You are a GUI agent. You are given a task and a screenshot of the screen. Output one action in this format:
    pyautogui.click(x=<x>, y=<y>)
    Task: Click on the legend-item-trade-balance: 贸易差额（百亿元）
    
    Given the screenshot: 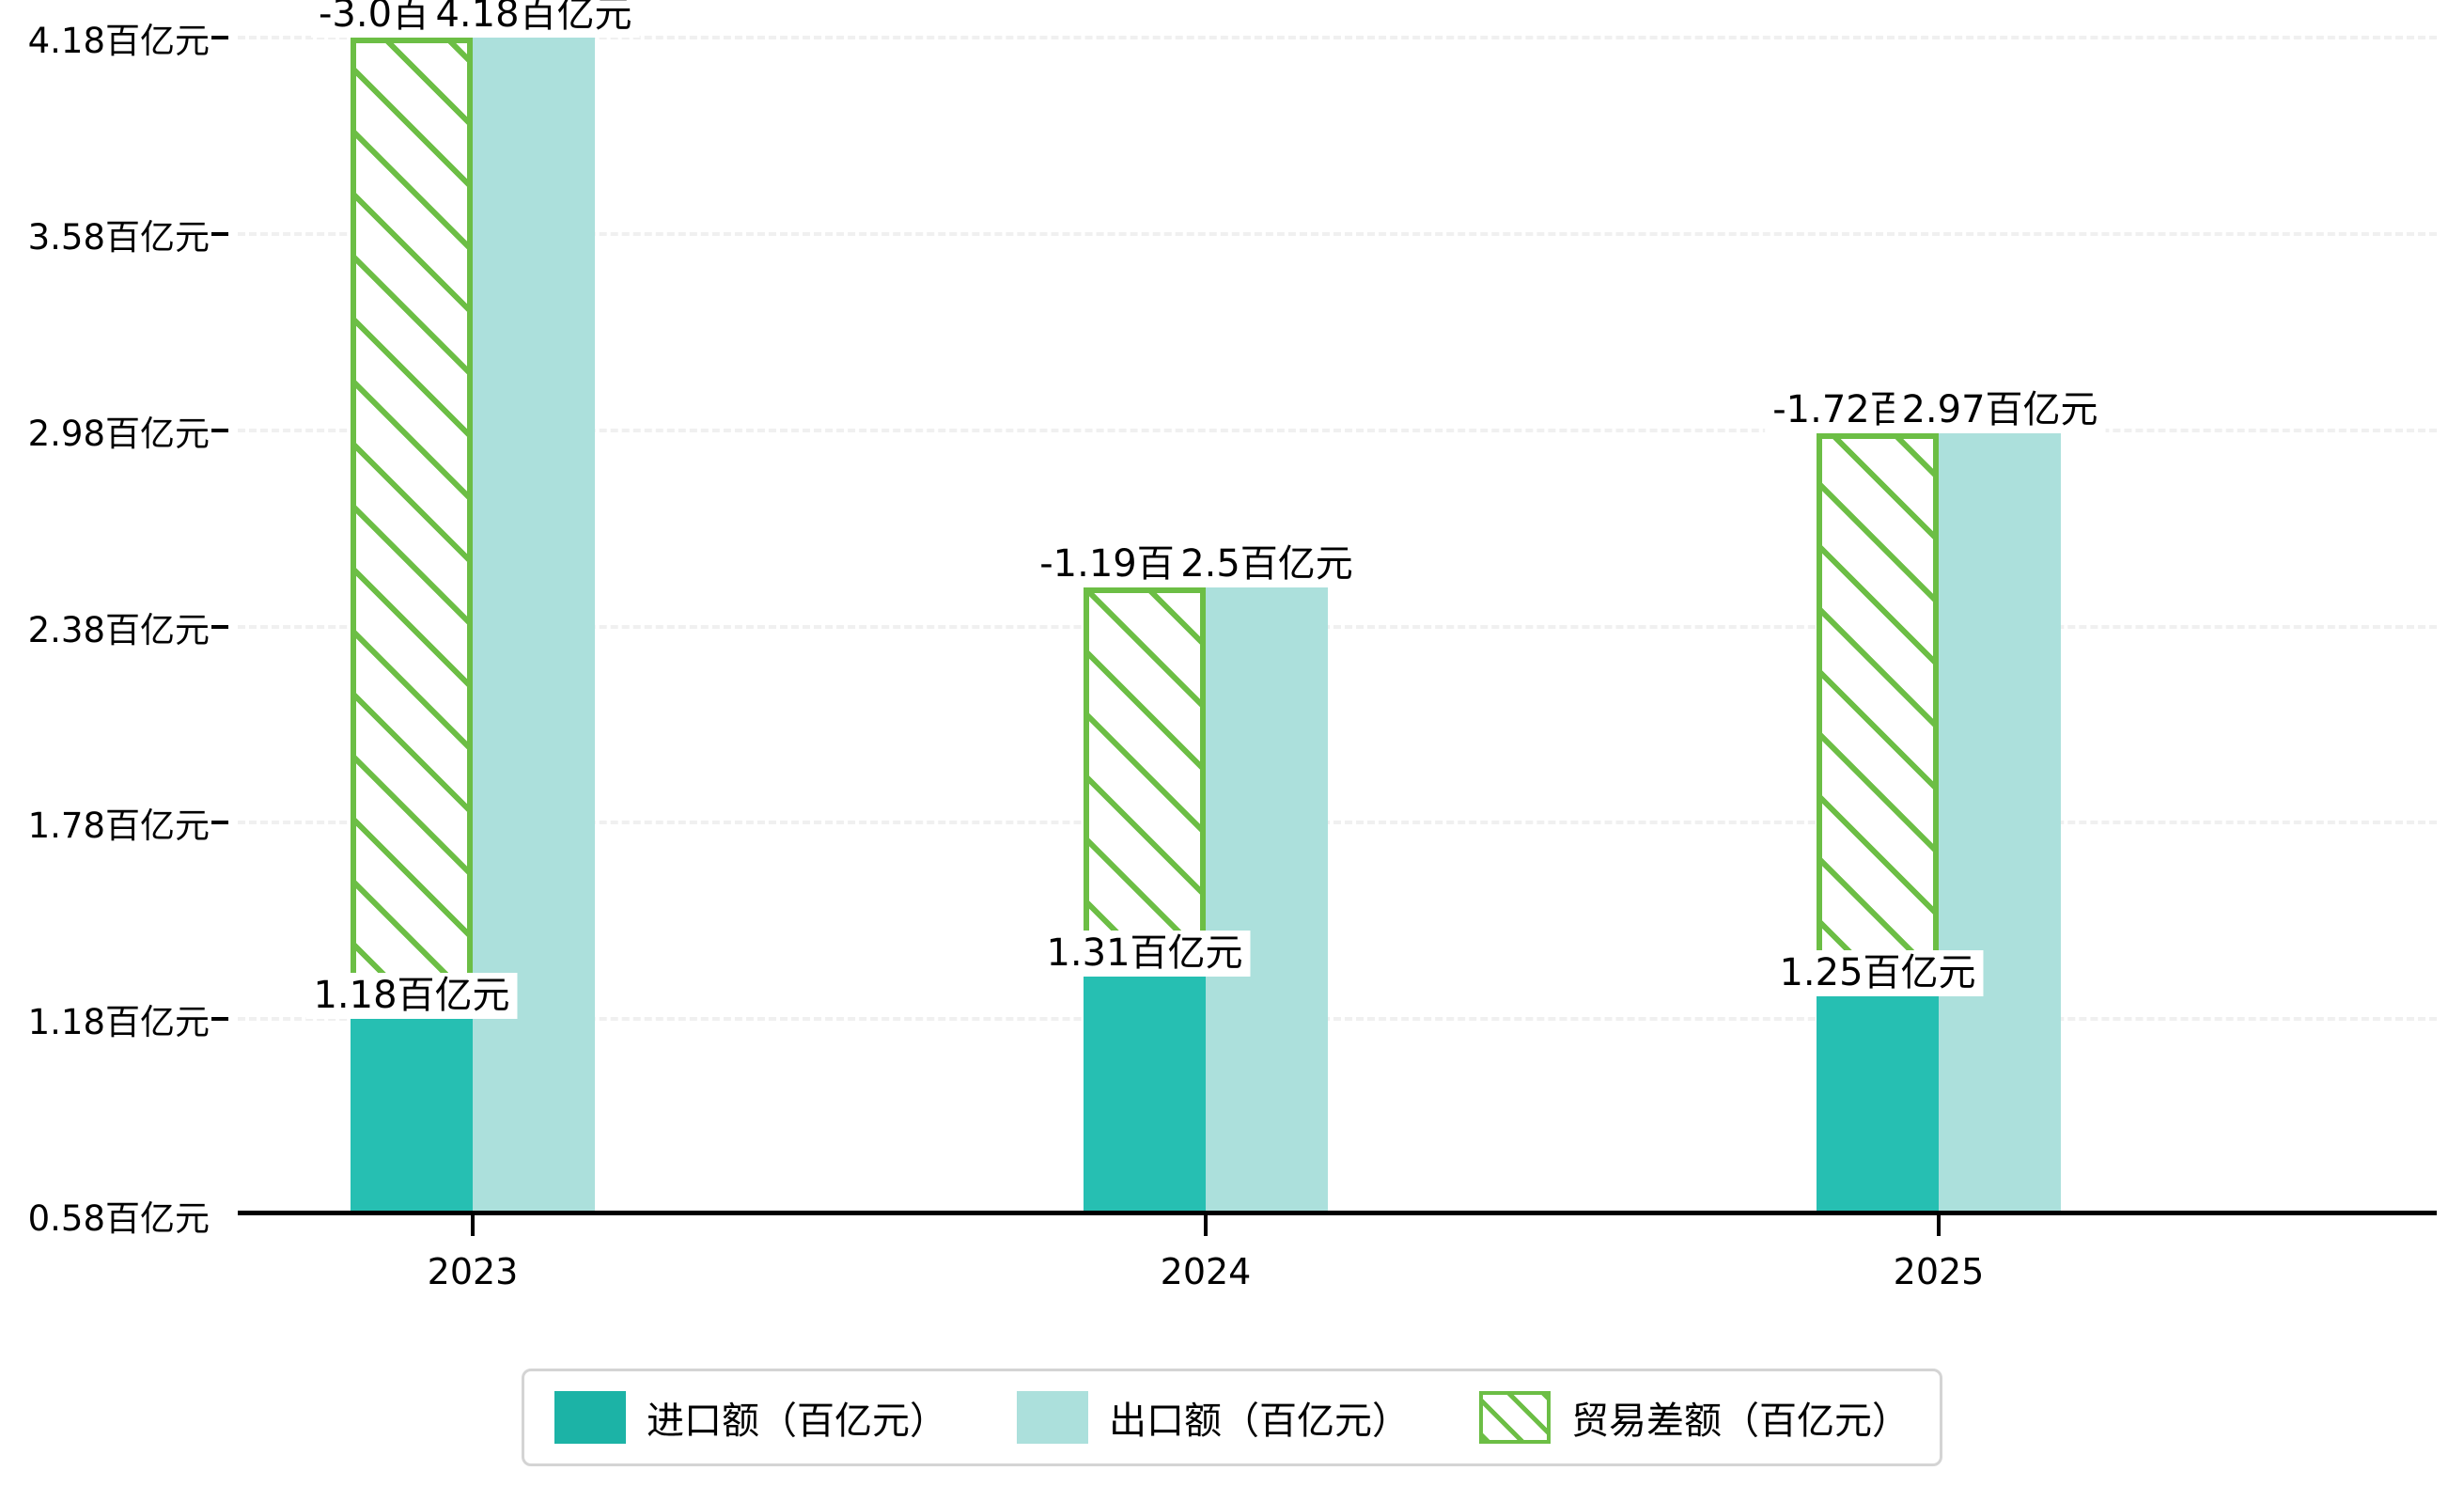 What is the action you would take?
    pyautogui.click(x=1694, y=1417)
    